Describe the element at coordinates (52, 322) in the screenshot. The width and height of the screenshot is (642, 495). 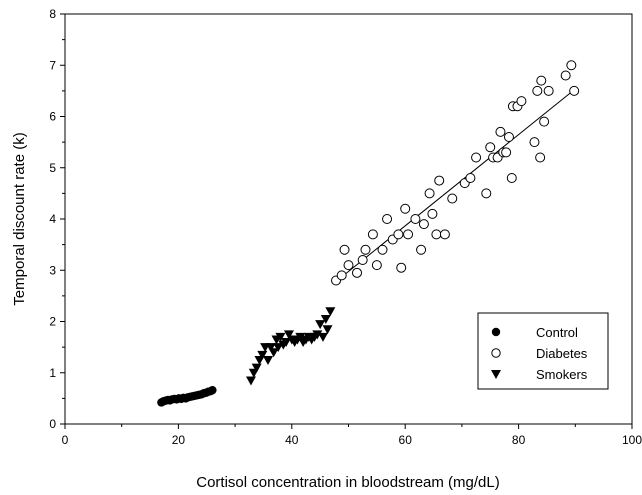
I see `y-tick-label: 2` at that location.